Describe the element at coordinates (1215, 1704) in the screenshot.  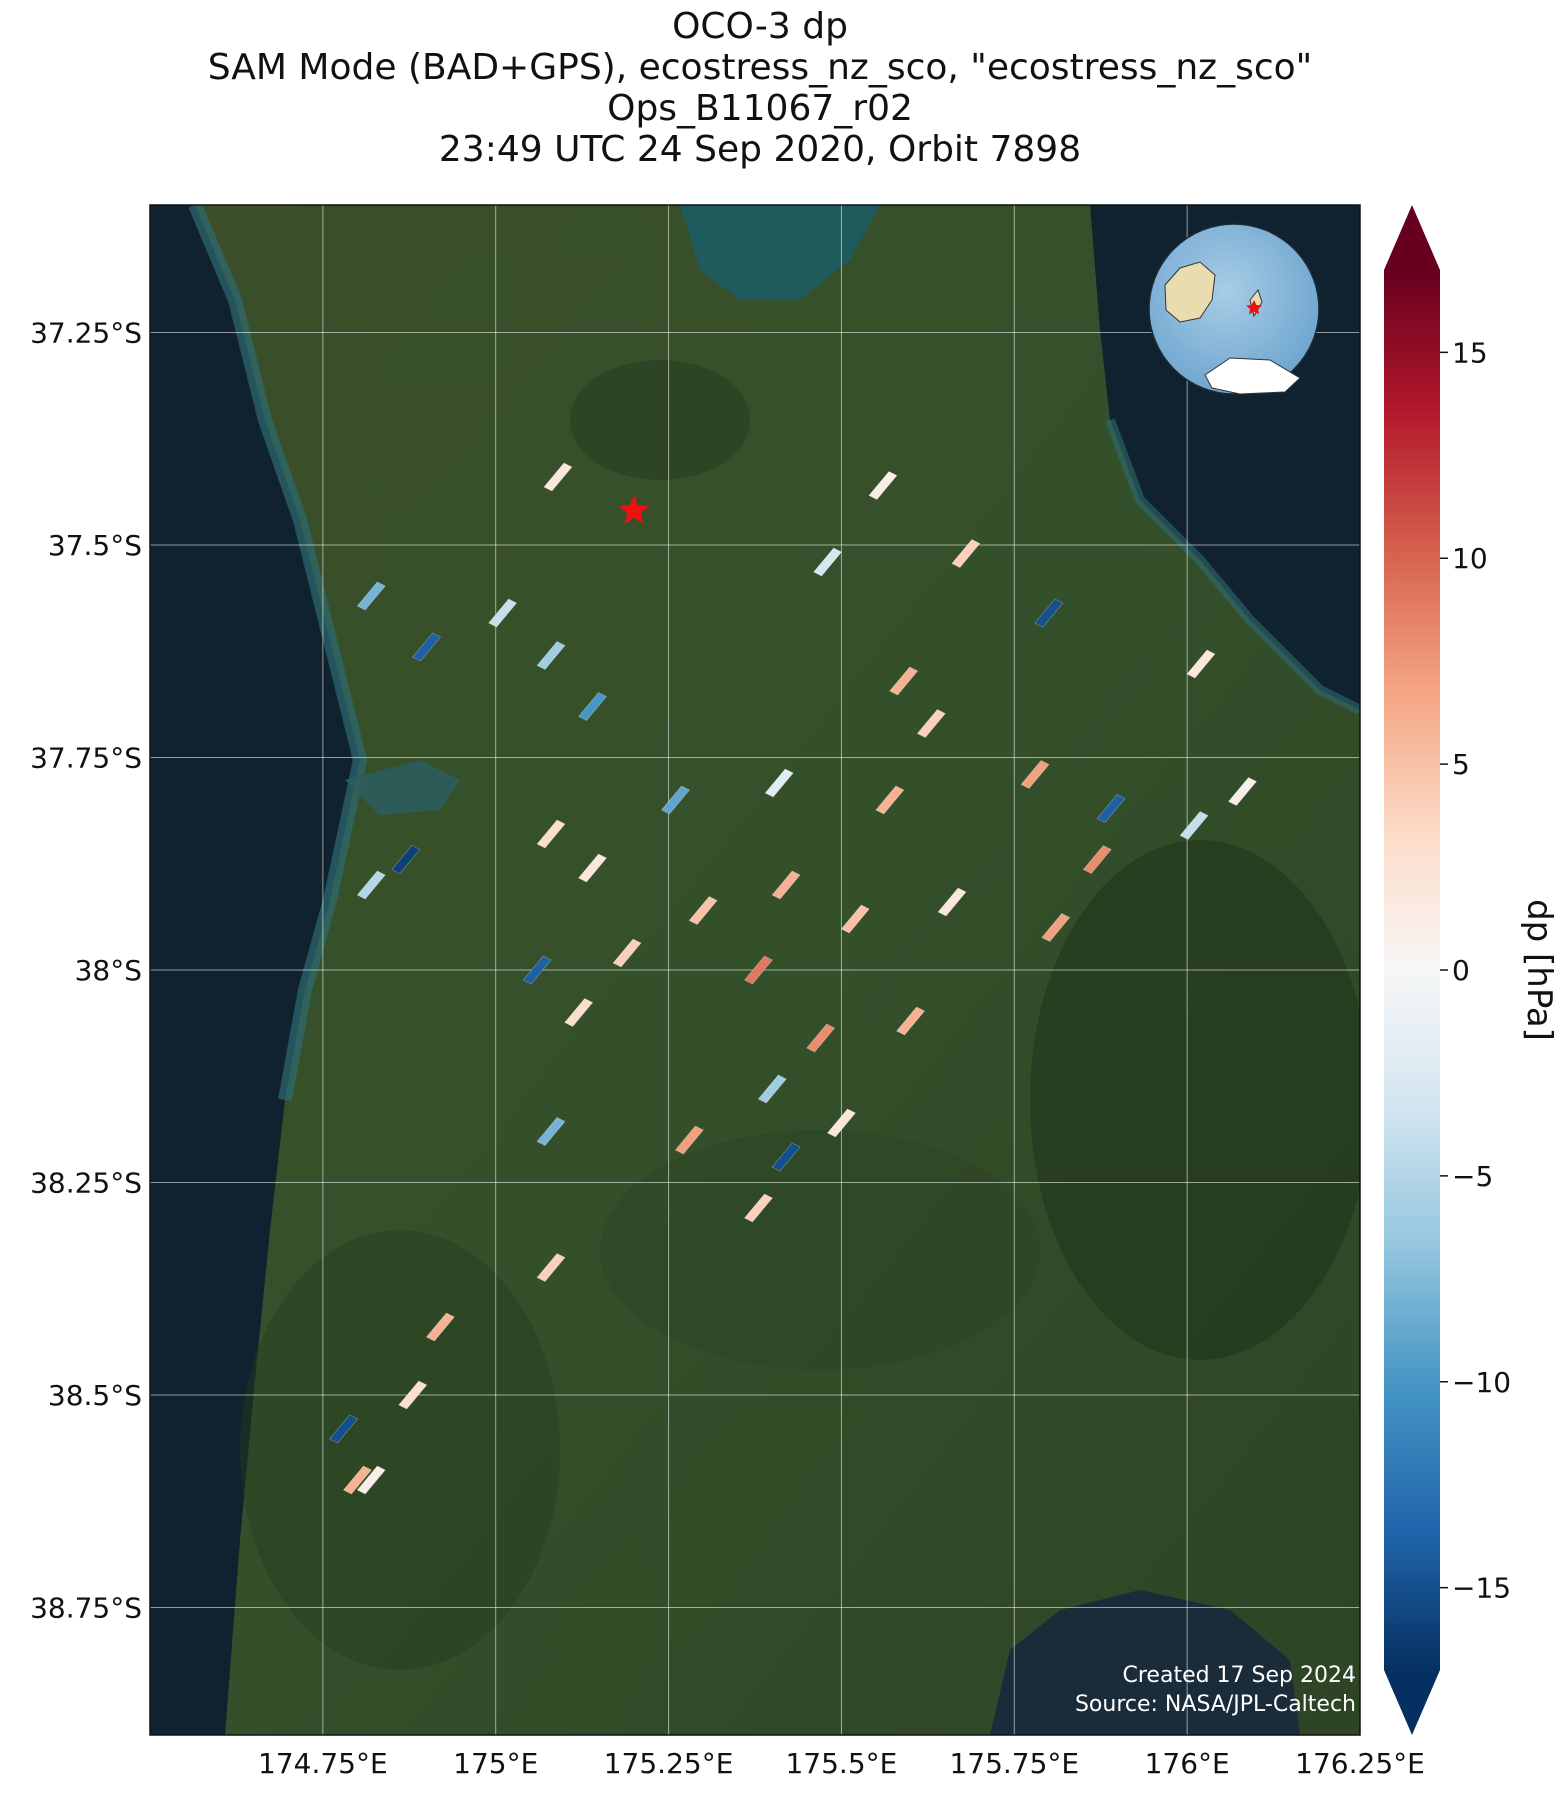
I see `source-credit: Source: NASA/JPL-Caltech` at that location.